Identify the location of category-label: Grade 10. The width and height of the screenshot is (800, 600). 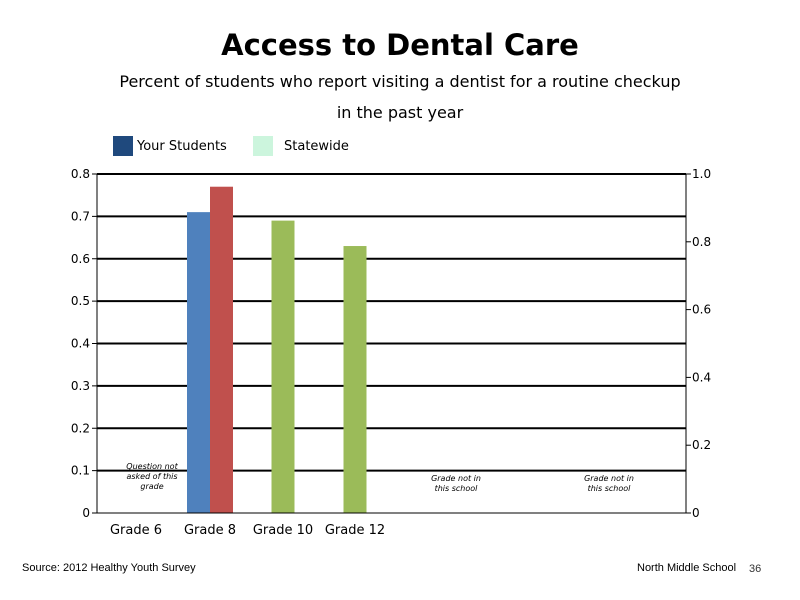
(283, 530).